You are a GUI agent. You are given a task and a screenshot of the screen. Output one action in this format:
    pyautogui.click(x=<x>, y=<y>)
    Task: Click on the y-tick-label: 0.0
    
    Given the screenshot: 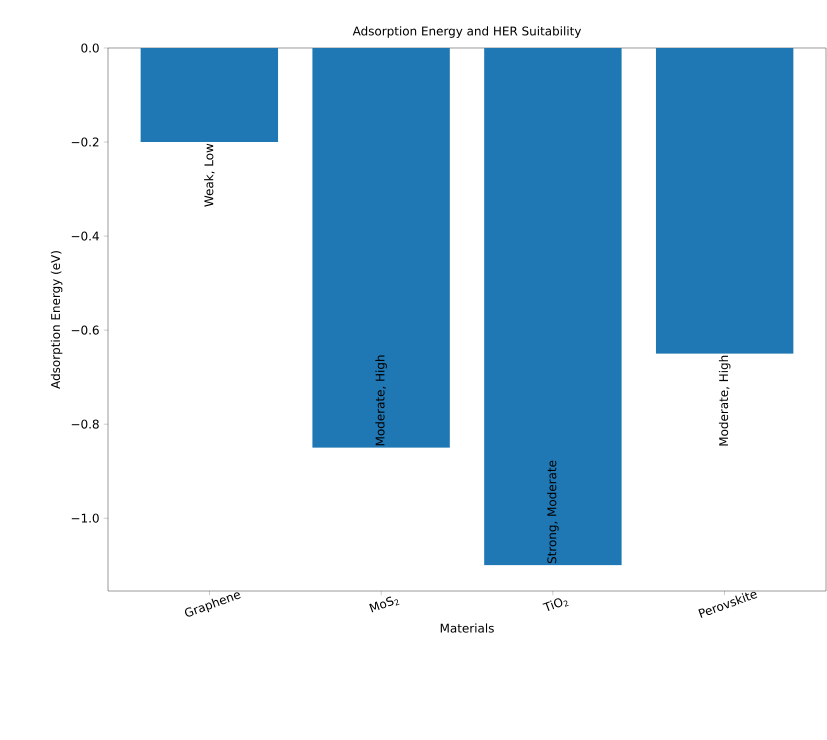 What is the action you would take?
    pyautogui.click(x=90, y=48)
    